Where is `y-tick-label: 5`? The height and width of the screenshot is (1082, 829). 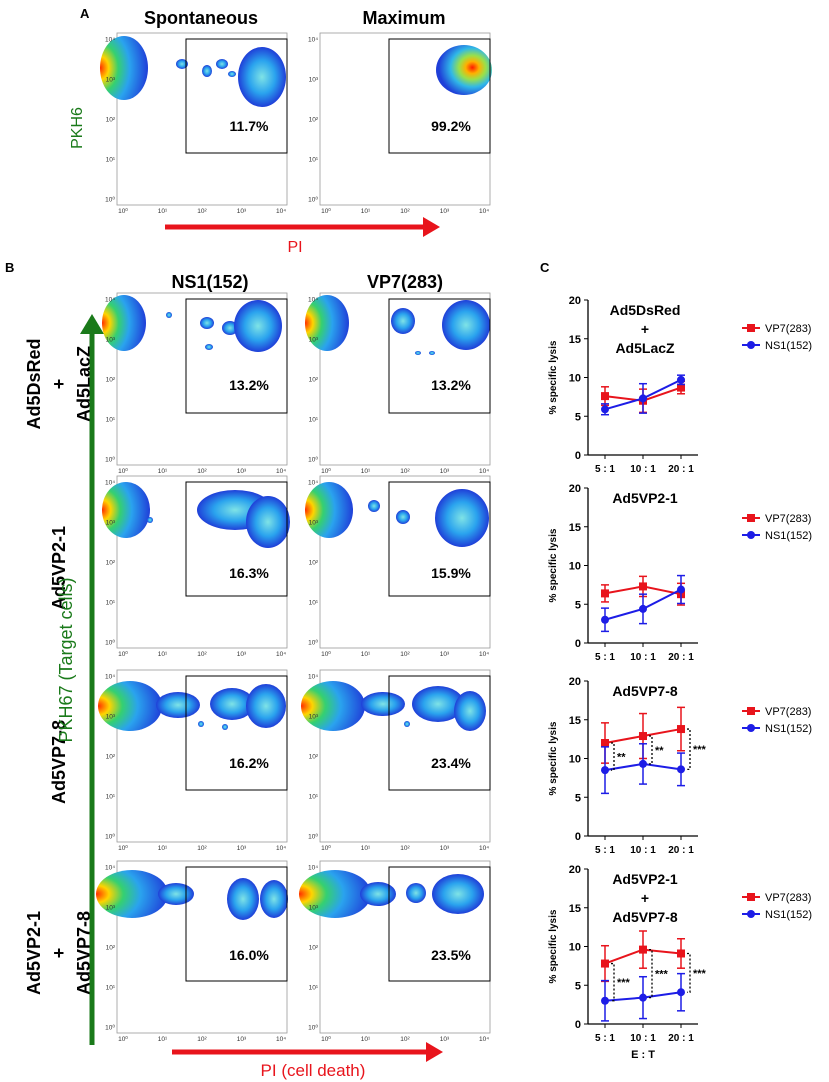 y-tick-label: 5 is located at coordinates (578, 986).